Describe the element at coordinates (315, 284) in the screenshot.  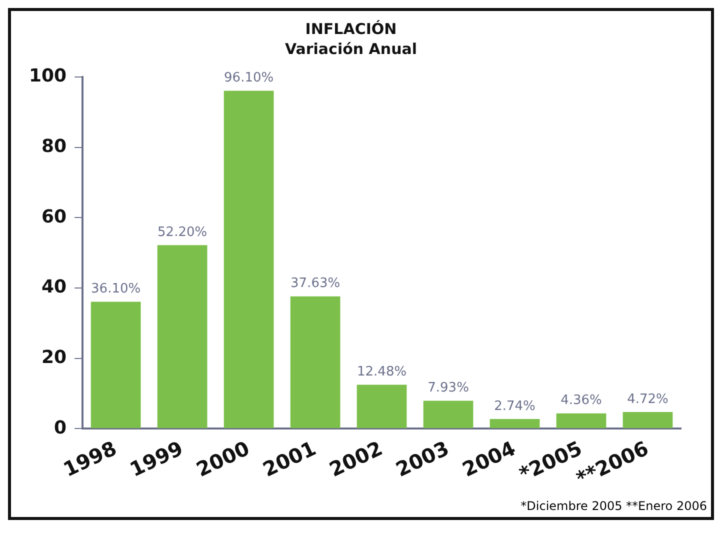
I see `data-label: 37.63%` at that location.